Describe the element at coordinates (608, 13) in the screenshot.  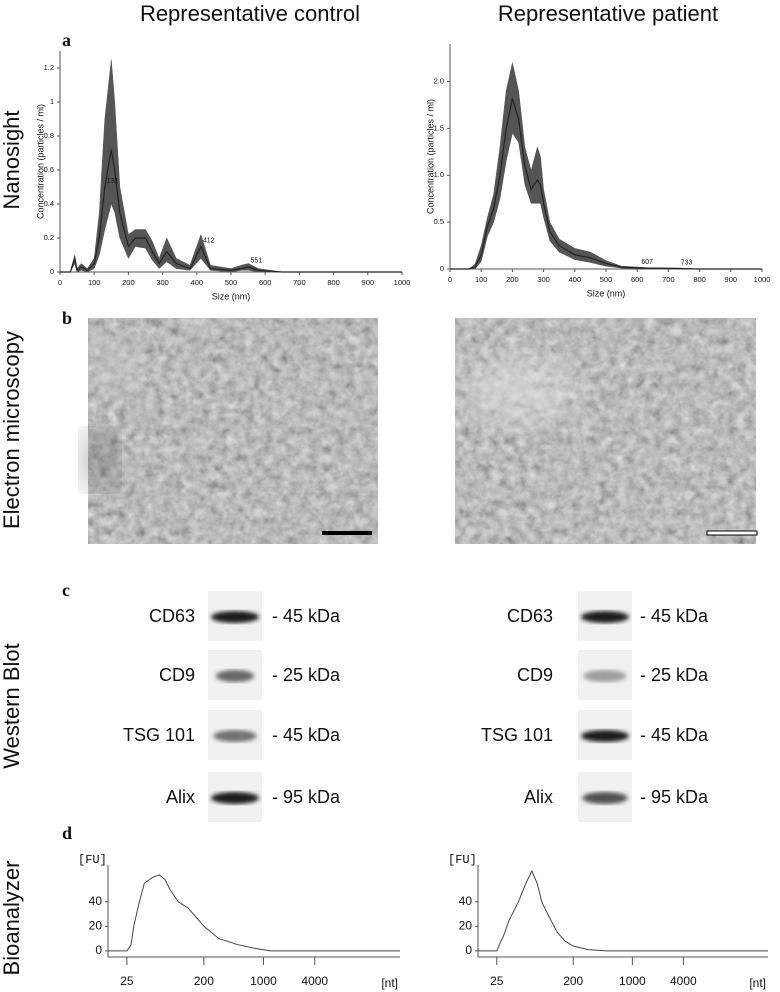
I see `column-title: Representative patient` at that location.